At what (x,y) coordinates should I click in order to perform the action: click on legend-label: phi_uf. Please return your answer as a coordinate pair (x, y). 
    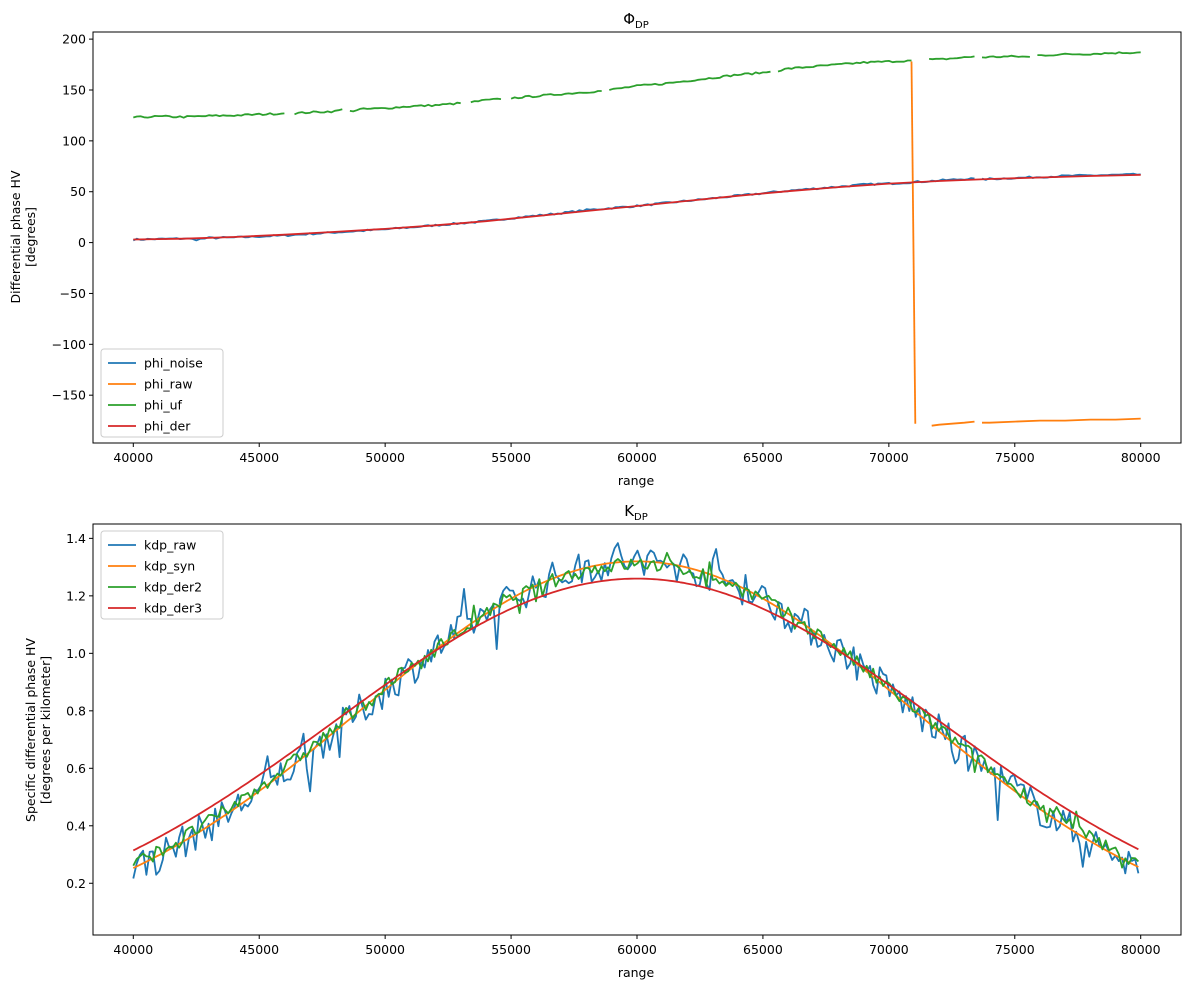
    Looking at the image, I should click on (163, 405).